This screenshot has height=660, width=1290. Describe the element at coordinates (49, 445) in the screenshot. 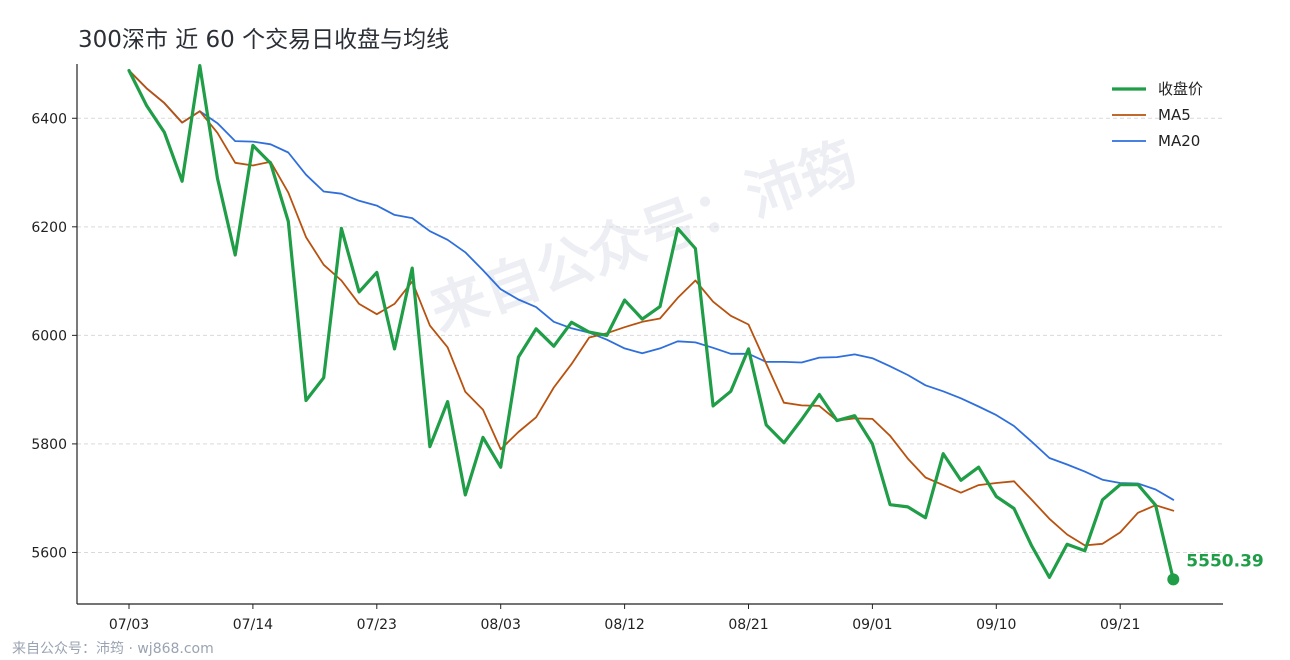

I see `y-tick-label: 5800` at that location.